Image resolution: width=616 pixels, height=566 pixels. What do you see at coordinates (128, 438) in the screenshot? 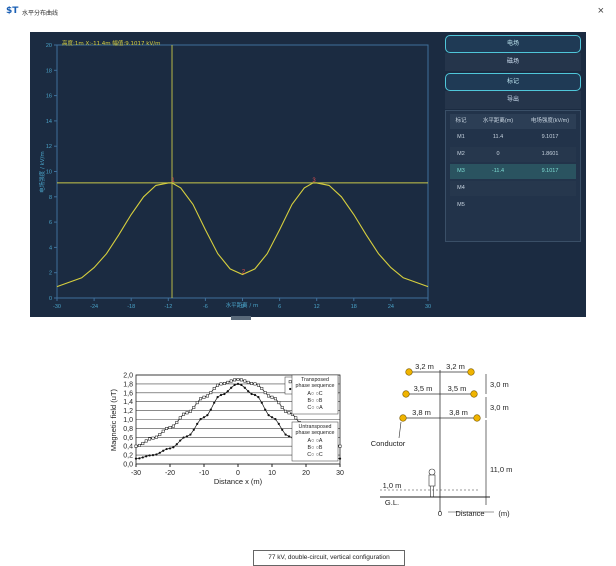
I see `y-tick-label: 0,6` at bounding box center [128, 438].